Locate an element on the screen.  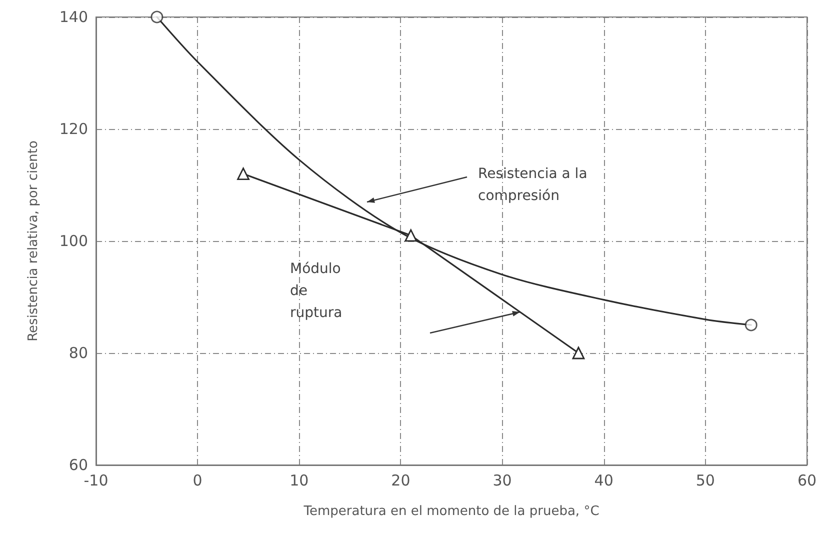
x-tick-label: 60 is located at coordinates (807, 481).